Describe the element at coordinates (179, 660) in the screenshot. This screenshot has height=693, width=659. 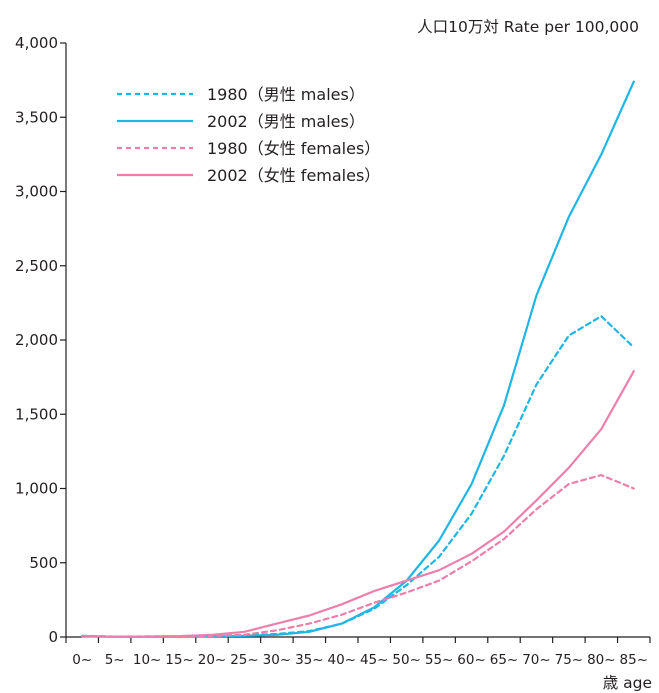
I see `x-tick-label: 15~` at that location.